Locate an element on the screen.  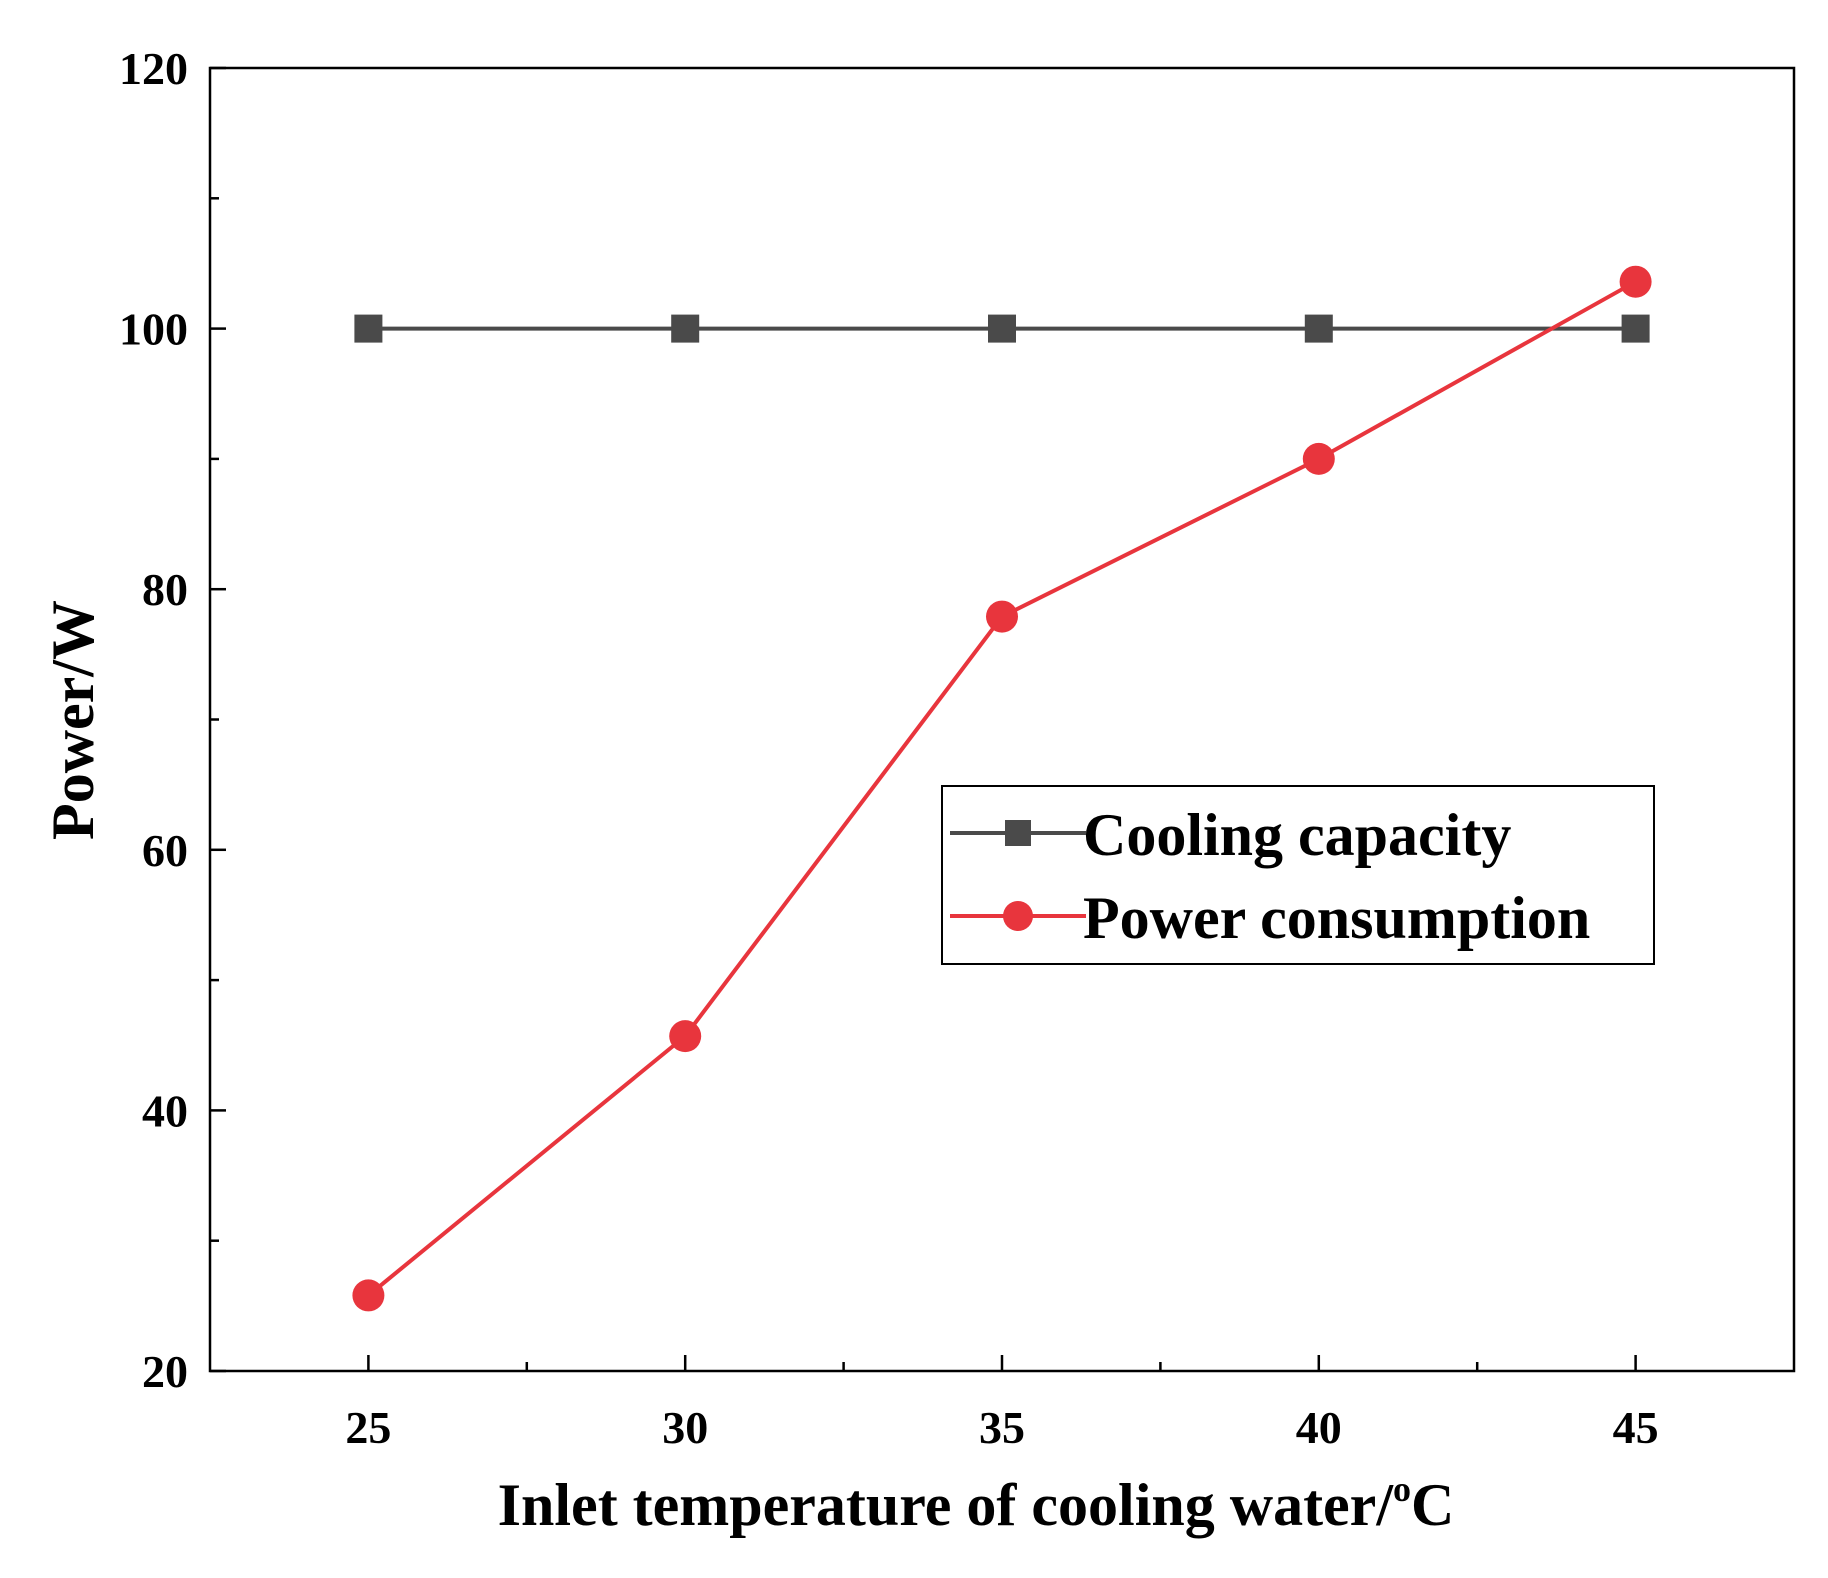
x-tick-label: 25 is located at coordinates (368, 1427).